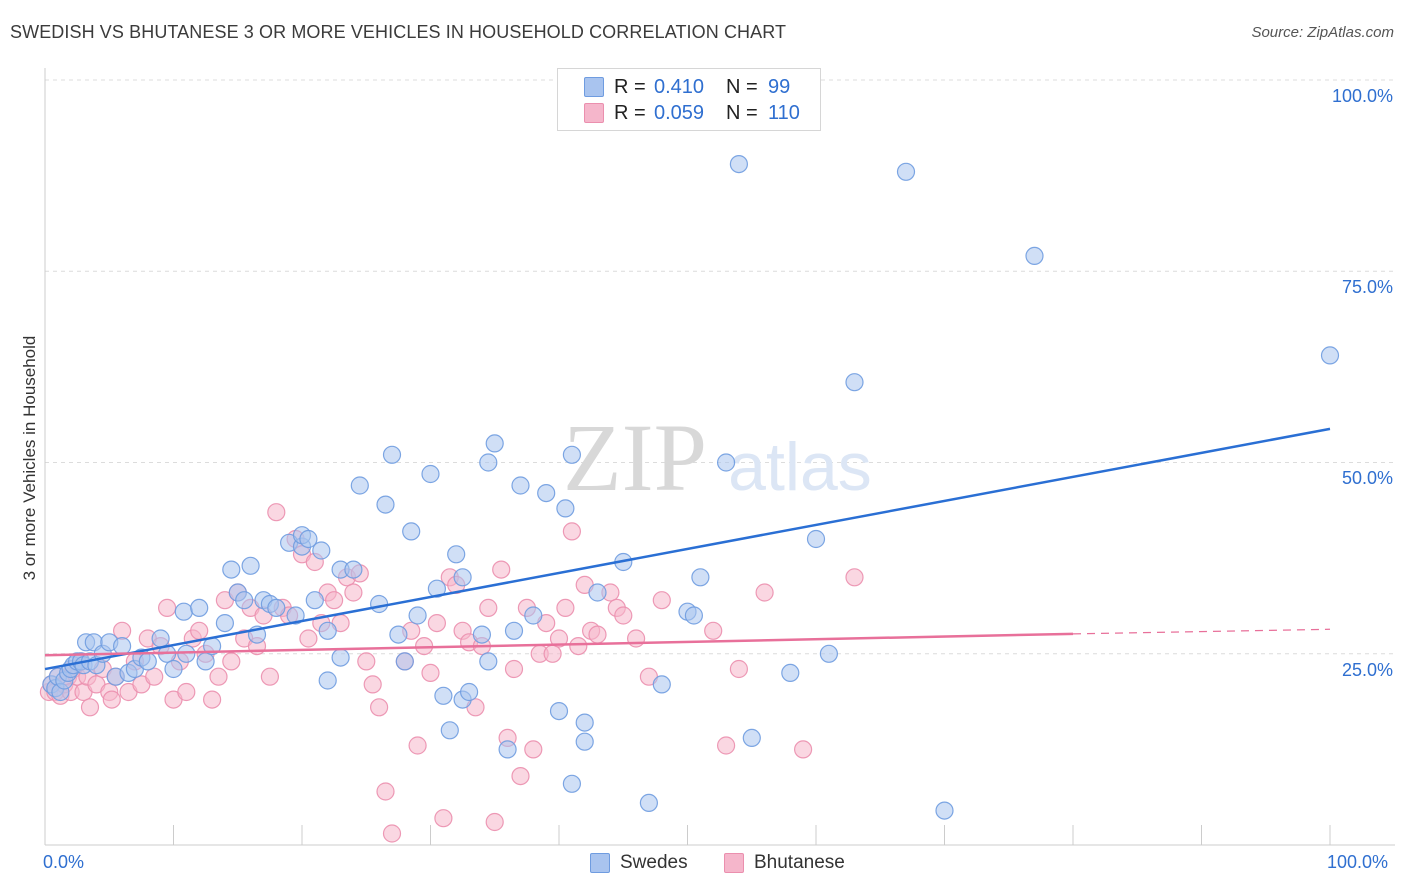 Image resolution: width=1406 pixels, height=892 pixels. I want to click on watermark-zip: ZIP, so click(635, 457).